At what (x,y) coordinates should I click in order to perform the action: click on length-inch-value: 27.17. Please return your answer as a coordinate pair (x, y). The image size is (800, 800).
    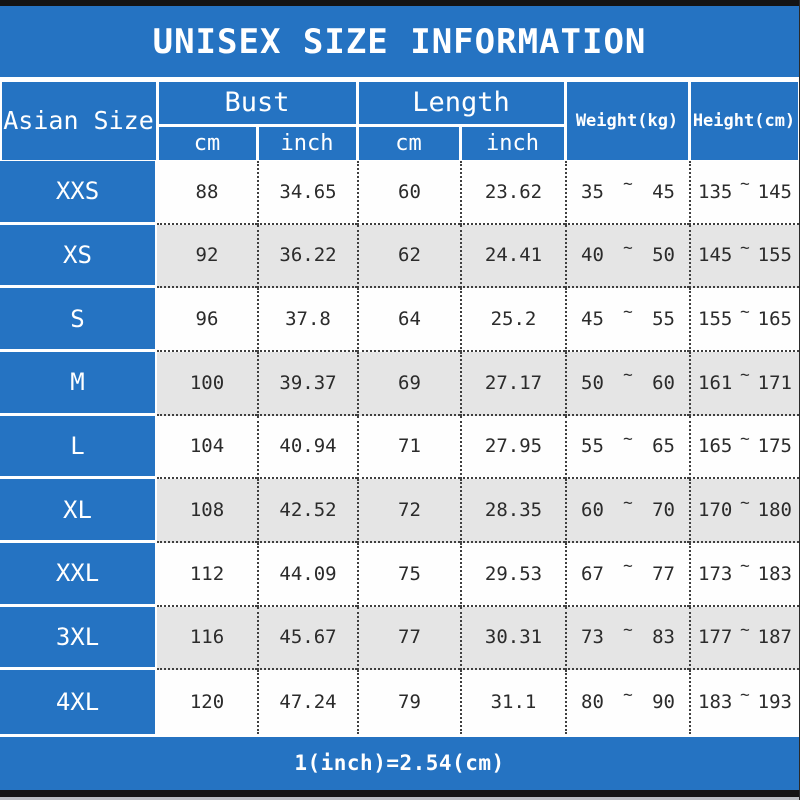
    Looking at the image, I should click on (512, 383).